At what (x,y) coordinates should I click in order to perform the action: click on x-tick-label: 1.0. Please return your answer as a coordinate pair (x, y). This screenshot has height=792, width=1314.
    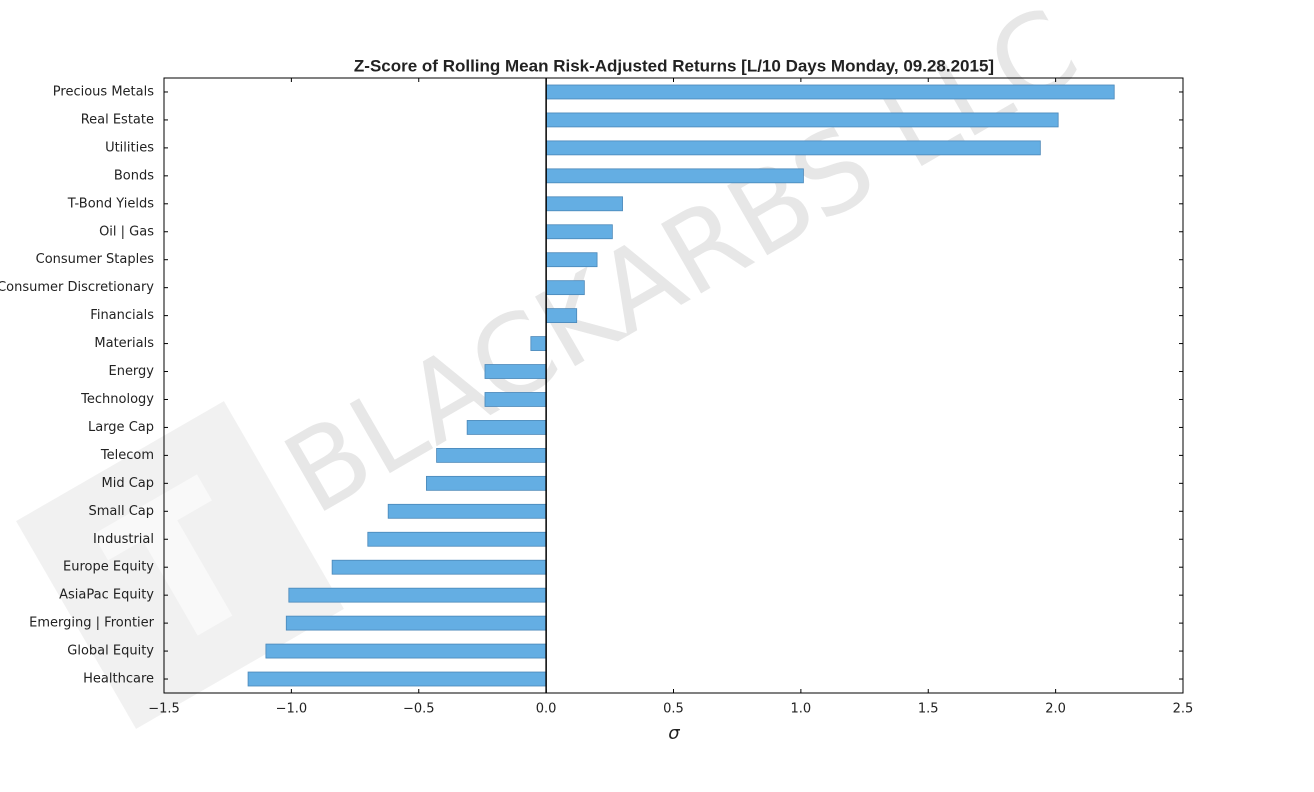
    Looking at the image, I should click on (801, 709).